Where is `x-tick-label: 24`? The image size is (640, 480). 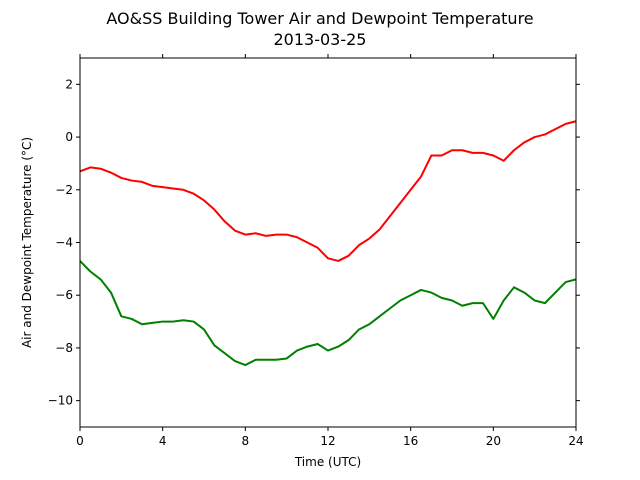
x-tick-label: 24 is located at coordinates (575, 441).